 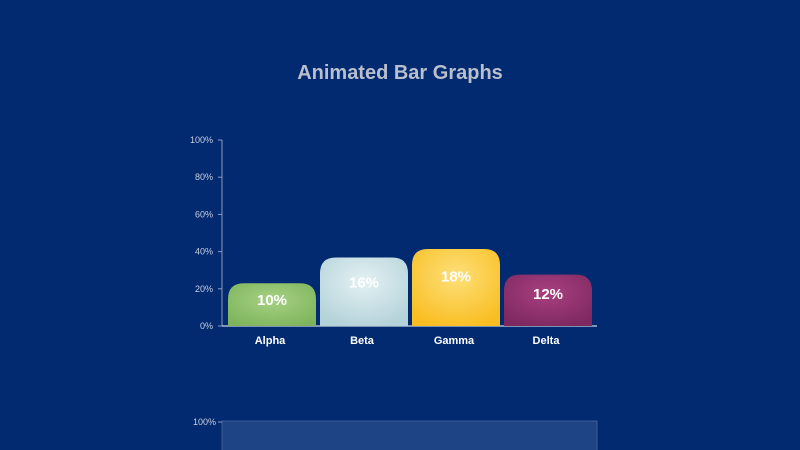 What do you see at coordinates (364, 282) in the screenshot?
I see `bar-value-label: 16%` at bounding box center [364, 282].